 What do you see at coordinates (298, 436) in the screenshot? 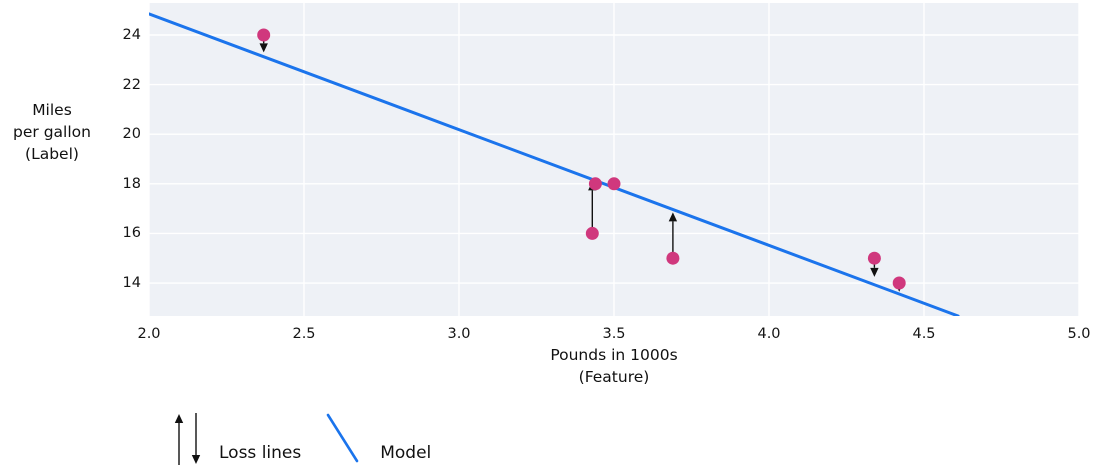
I see `legend: Loss lines Model` at bounding box center [298, 436].